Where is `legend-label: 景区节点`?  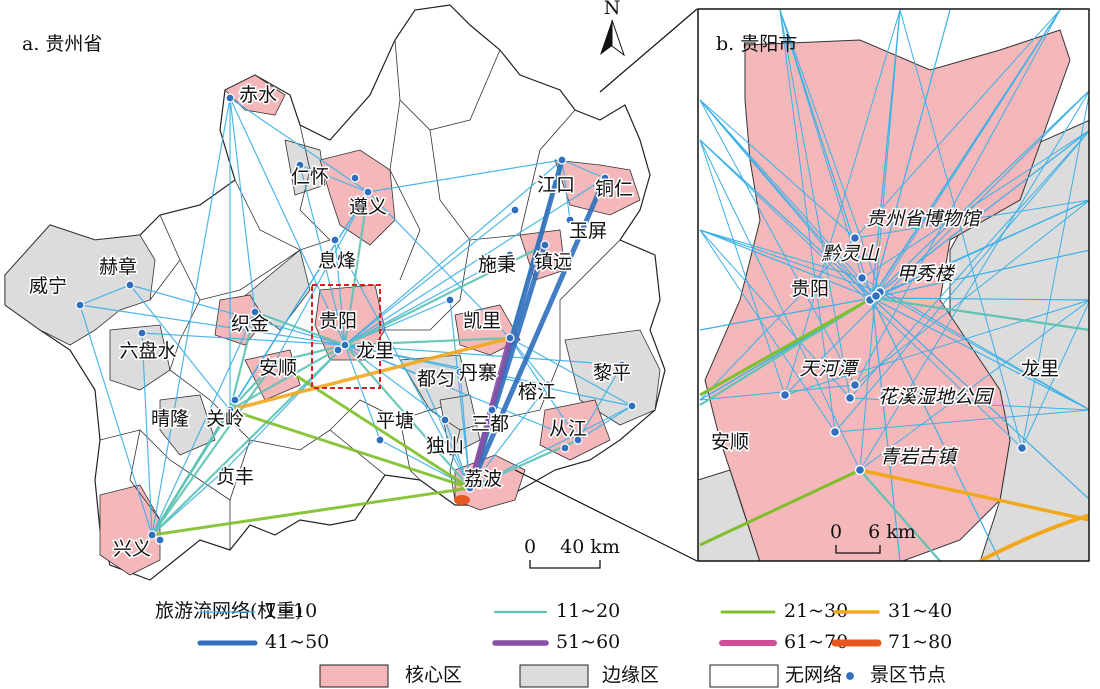
legend-label: 景区节点 is located at coordinates (908, 675).